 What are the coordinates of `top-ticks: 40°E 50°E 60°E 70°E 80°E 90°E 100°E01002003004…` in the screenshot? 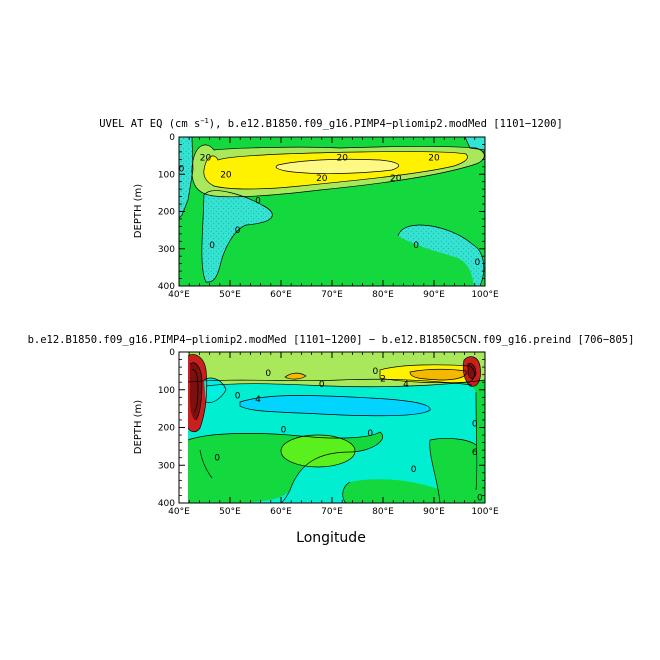 It's located at (328, 216).